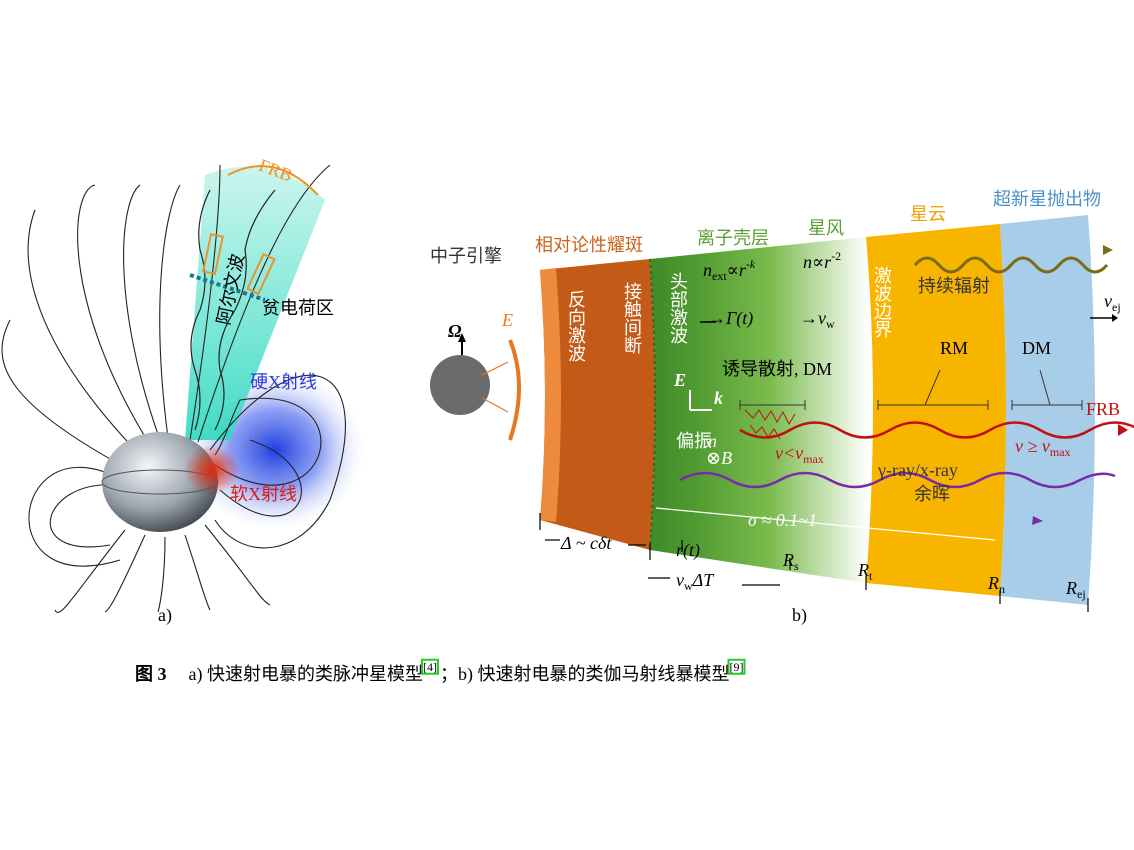 This screenshot has width=1134, height=850. I want to click on radius-label: Rs, so click(790, 561).